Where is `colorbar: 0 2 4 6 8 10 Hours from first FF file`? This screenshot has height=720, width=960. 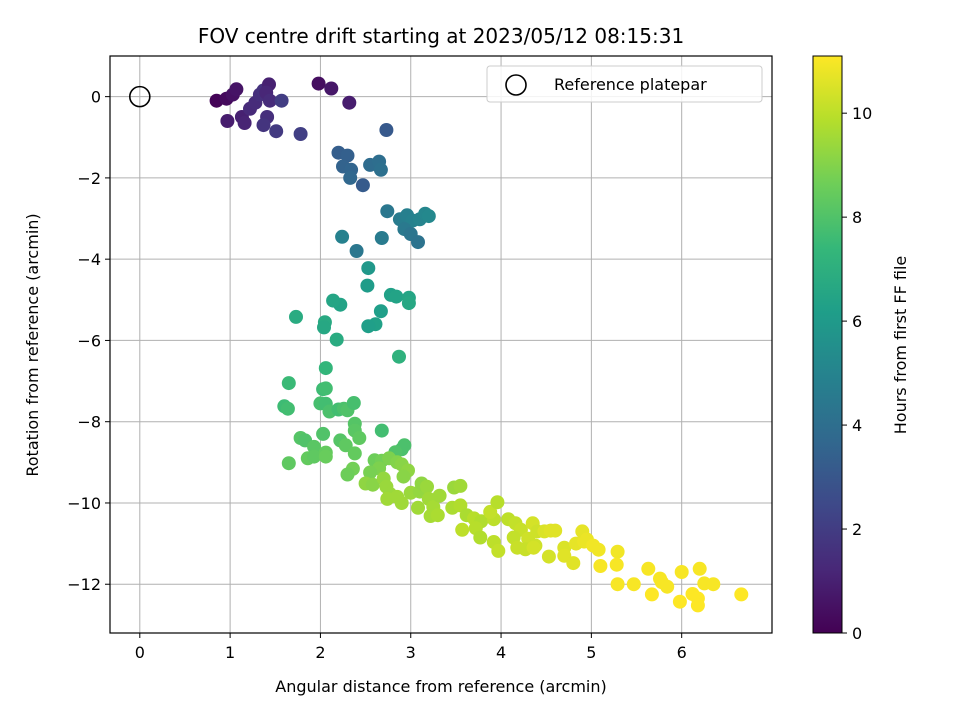 colorbar: 0 2 4 6 8 10 Hours from first FF file is located at coordinates (861, 349).